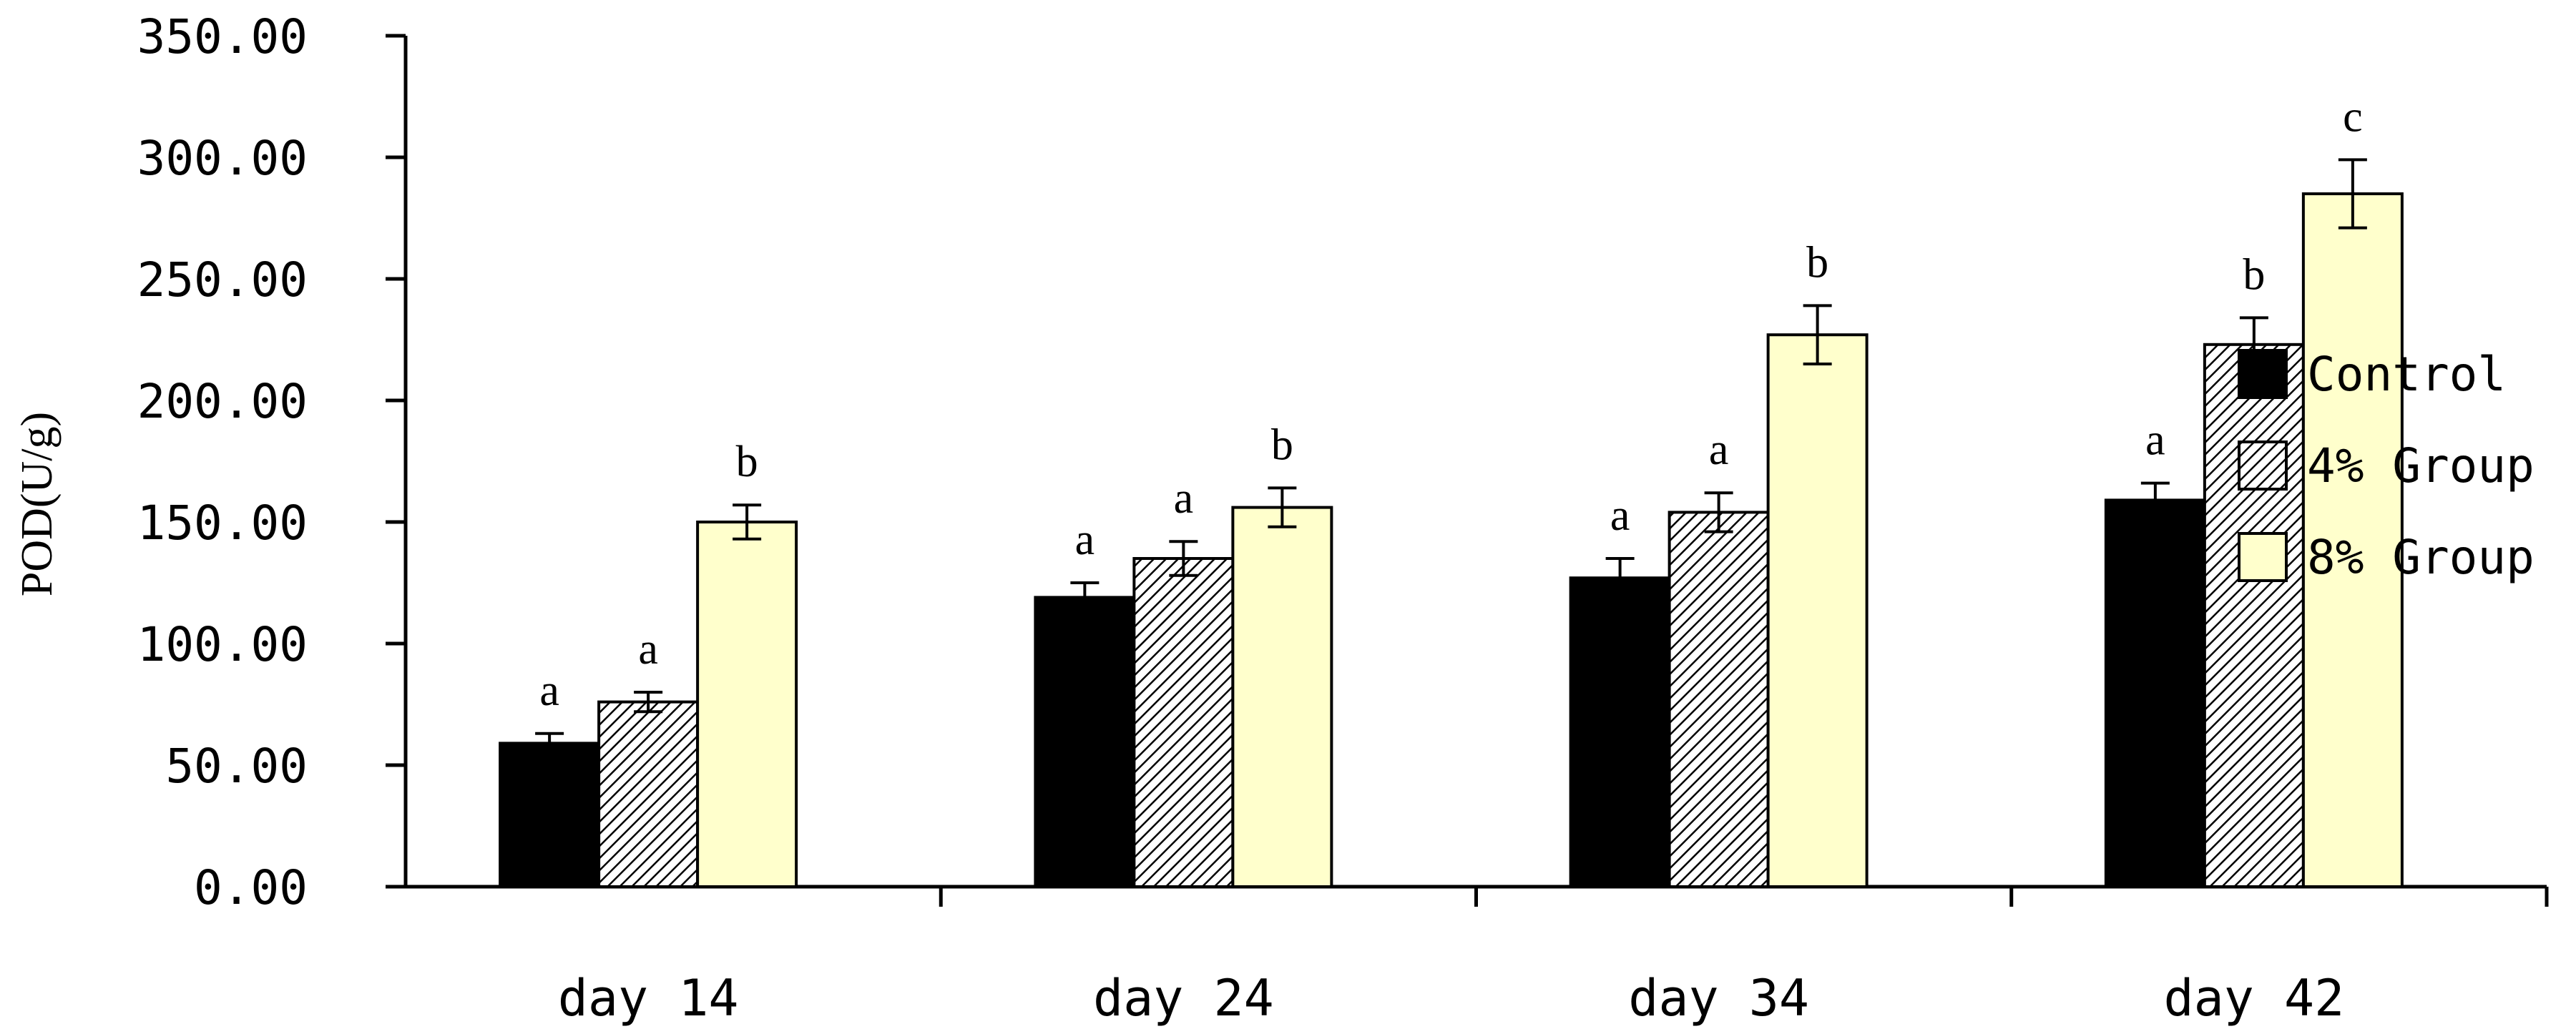 This screenshot has width=2576, height=1034. Describe the element at coordinates (2421, 557) in the screenshot. I see `legend-label: 8% Group` at that location.